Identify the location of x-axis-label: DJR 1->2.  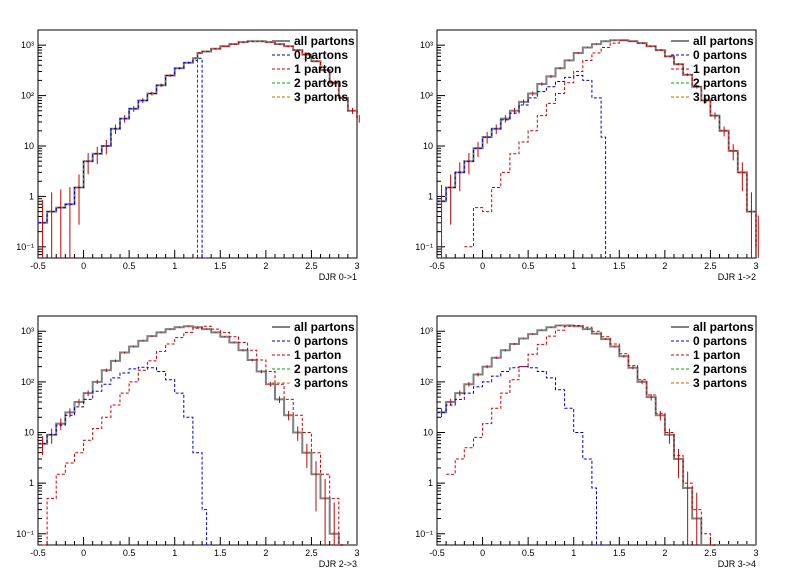
(737, 277).